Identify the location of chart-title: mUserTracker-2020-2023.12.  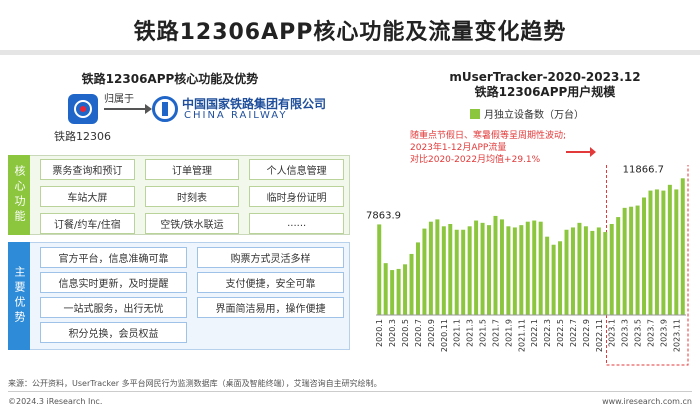
(545, 77).